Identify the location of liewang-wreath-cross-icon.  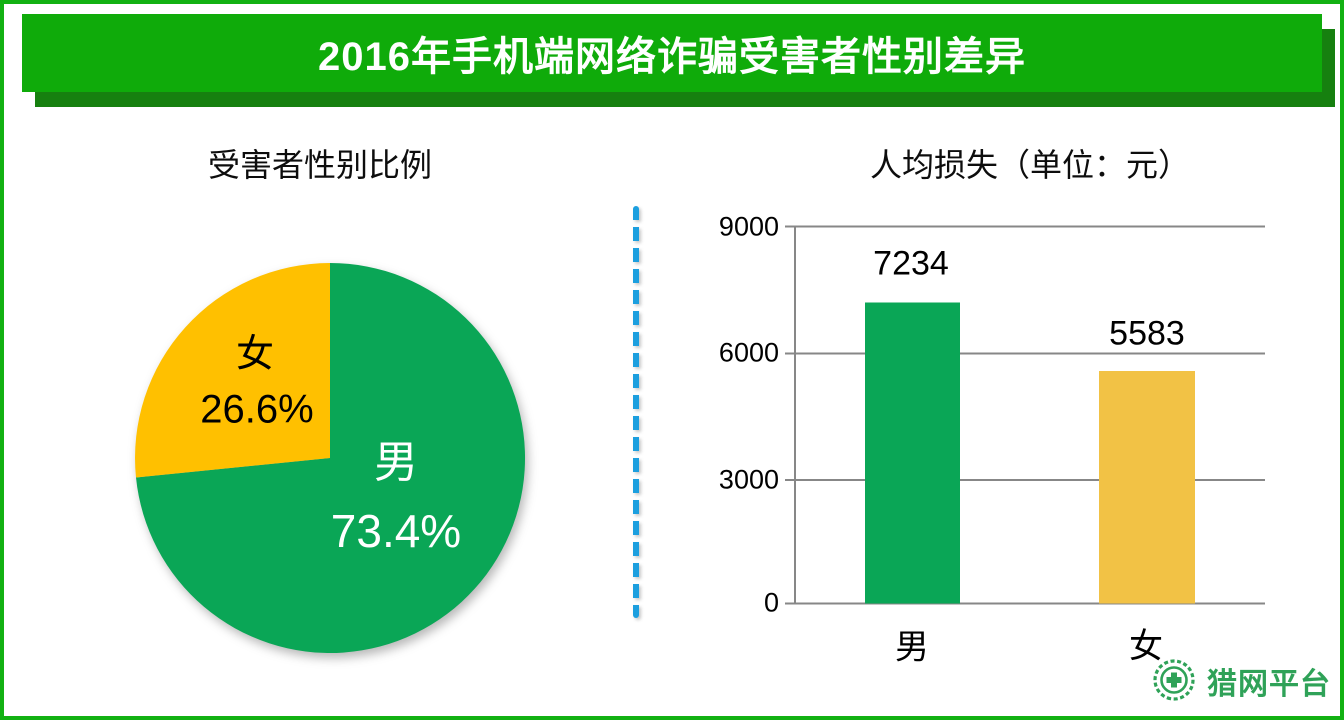
(1174, 680).